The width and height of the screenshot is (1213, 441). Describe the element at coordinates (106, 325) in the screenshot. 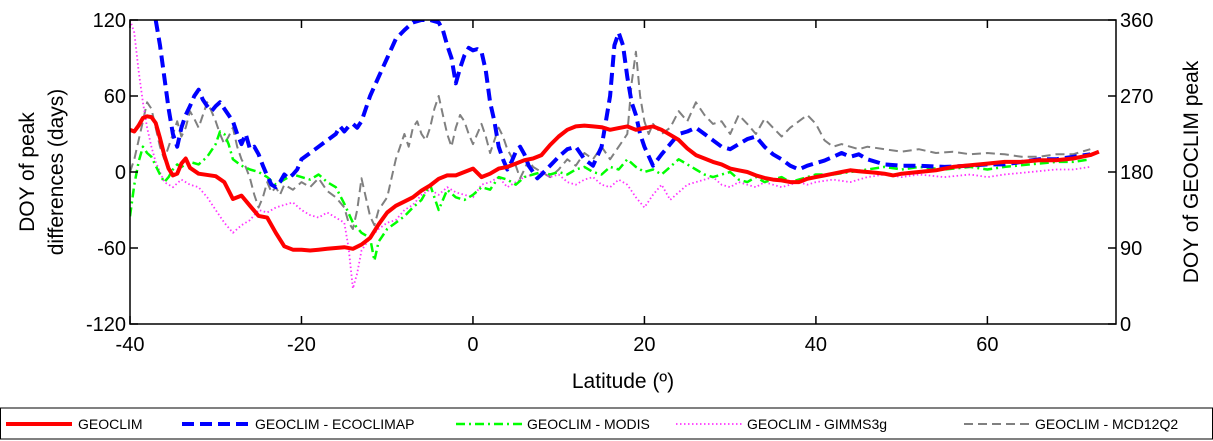

I see `left-y-tick-label: -120` at that location.